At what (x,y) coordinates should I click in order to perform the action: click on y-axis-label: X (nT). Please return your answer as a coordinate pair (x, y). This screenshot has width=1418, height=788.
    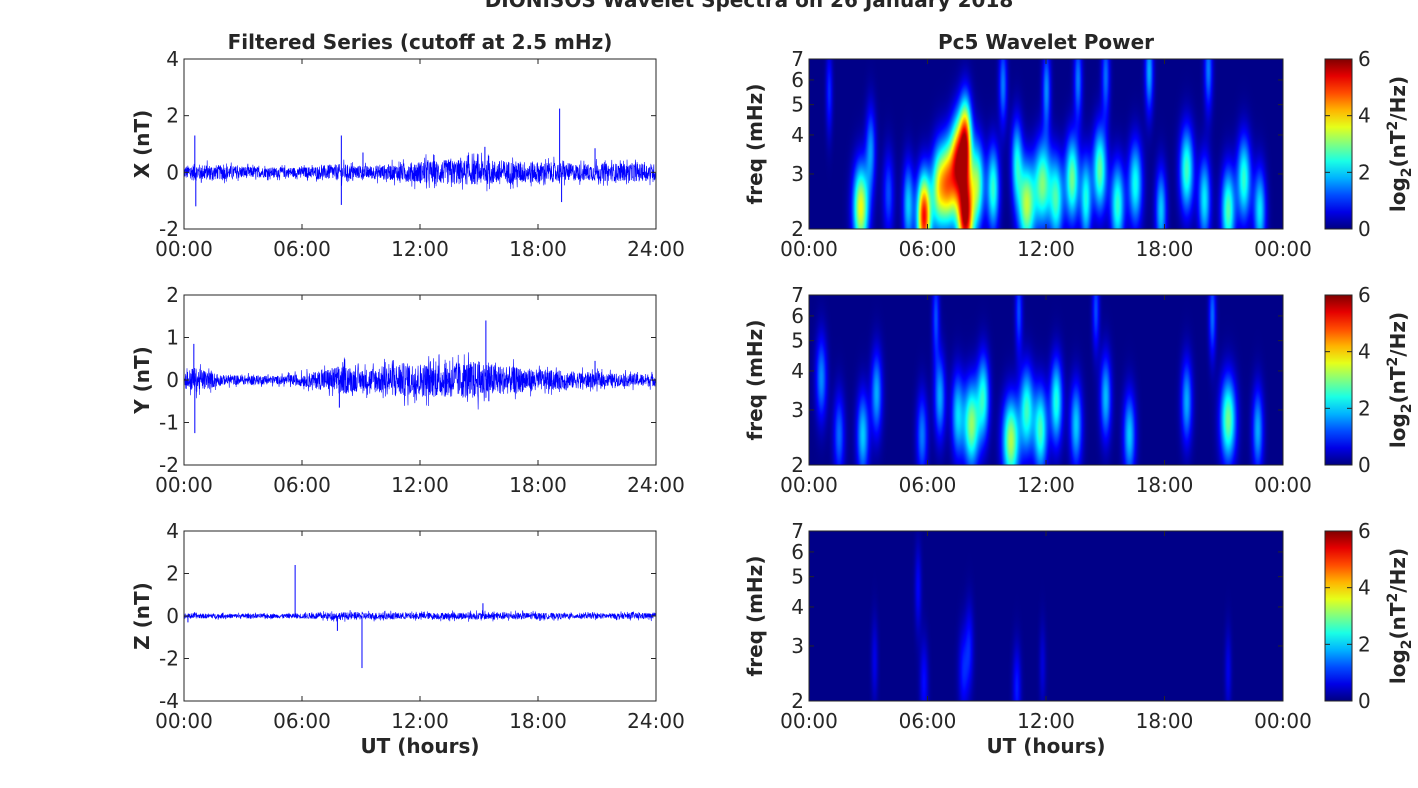
    Looking at the image, I should click on (142, 144).